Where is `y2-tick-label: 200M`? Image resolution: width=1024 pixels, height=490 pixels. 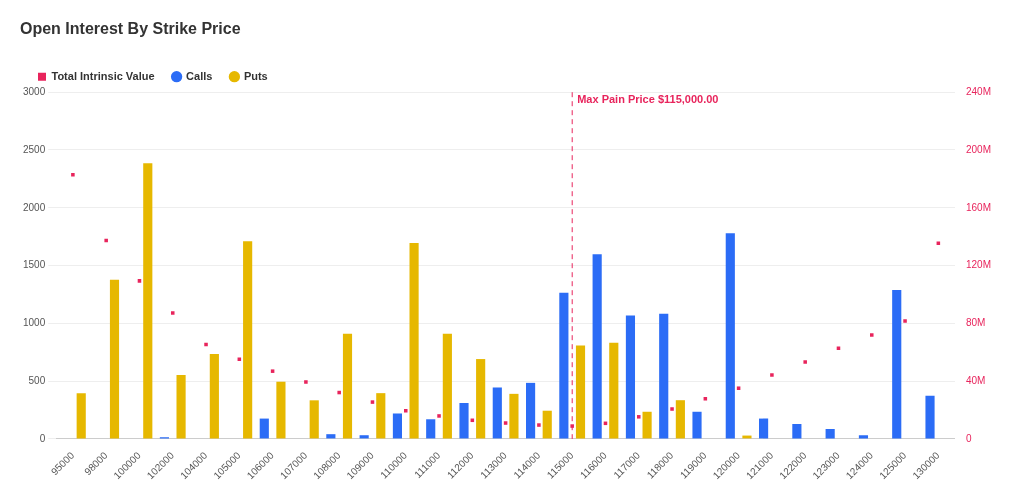 y2-tick-label: 200M is located at coordinates (978, 149).